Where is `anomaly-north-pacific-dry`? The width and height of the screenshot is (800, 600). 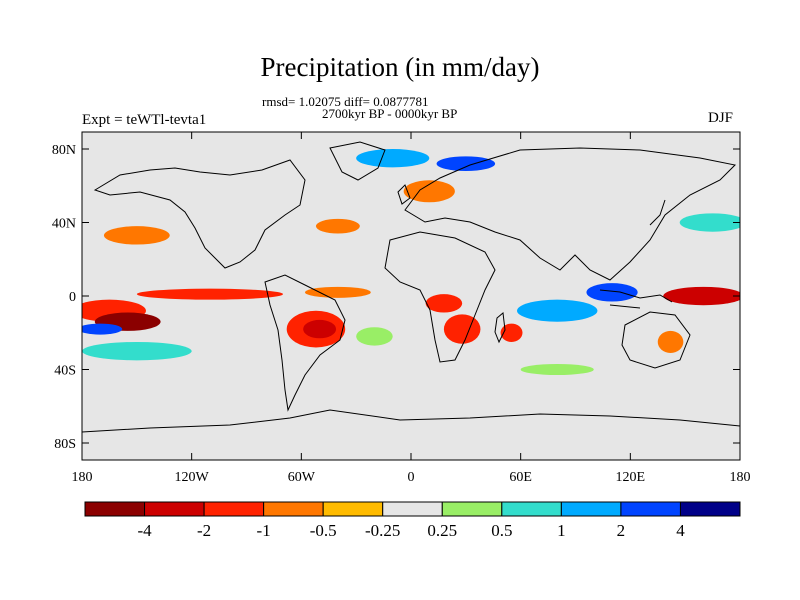
anomaly-north-pacific-dry is located at coordinates (136, 235).